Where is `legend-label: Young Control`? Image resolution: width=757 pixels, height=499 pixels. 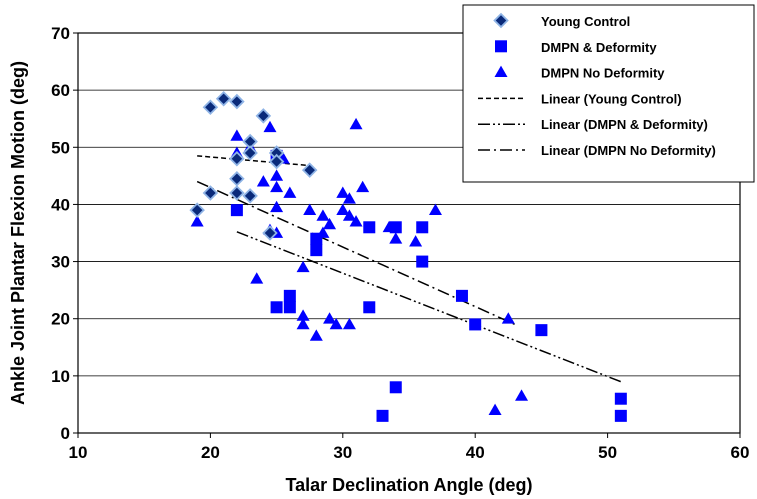
legend-label: Young Control is located at coordinates (585, 21).